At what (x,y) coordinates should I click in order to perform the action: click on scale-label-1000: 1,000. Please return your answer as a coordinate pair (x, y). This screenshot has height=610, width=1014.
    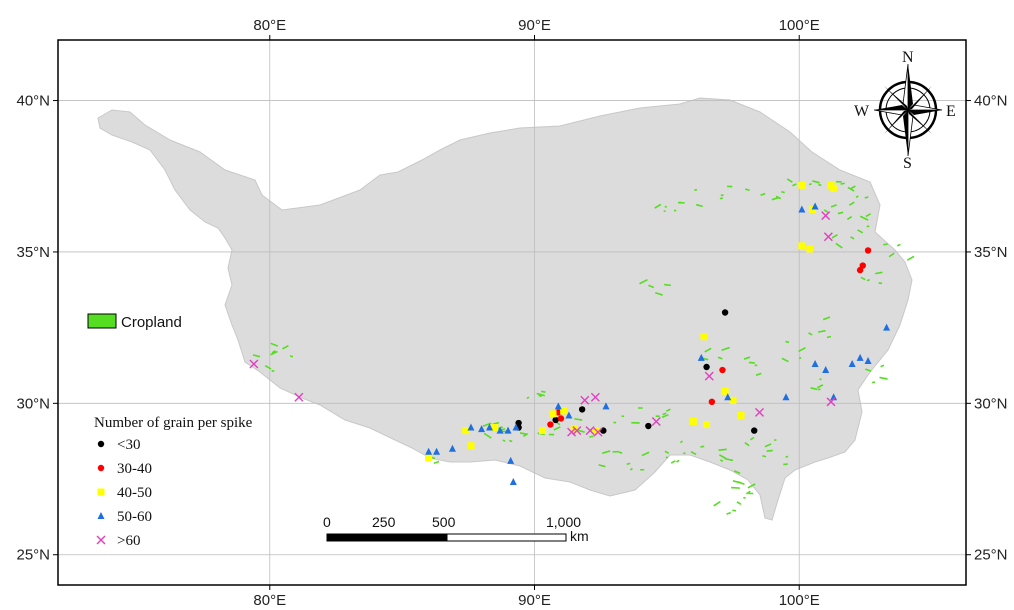
    Looking at the image, I should click on (563, 522).